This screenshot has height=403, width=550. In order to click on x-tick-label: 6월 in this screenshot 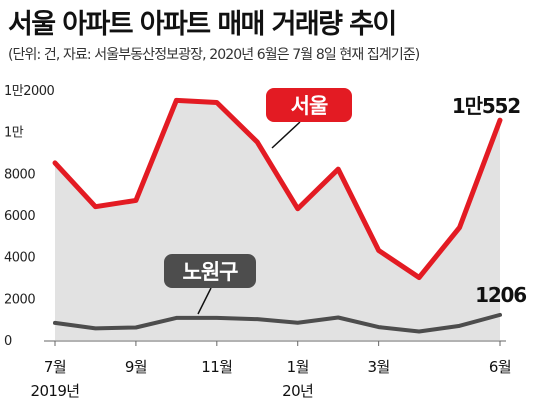, I will do `click(500, 367)`.